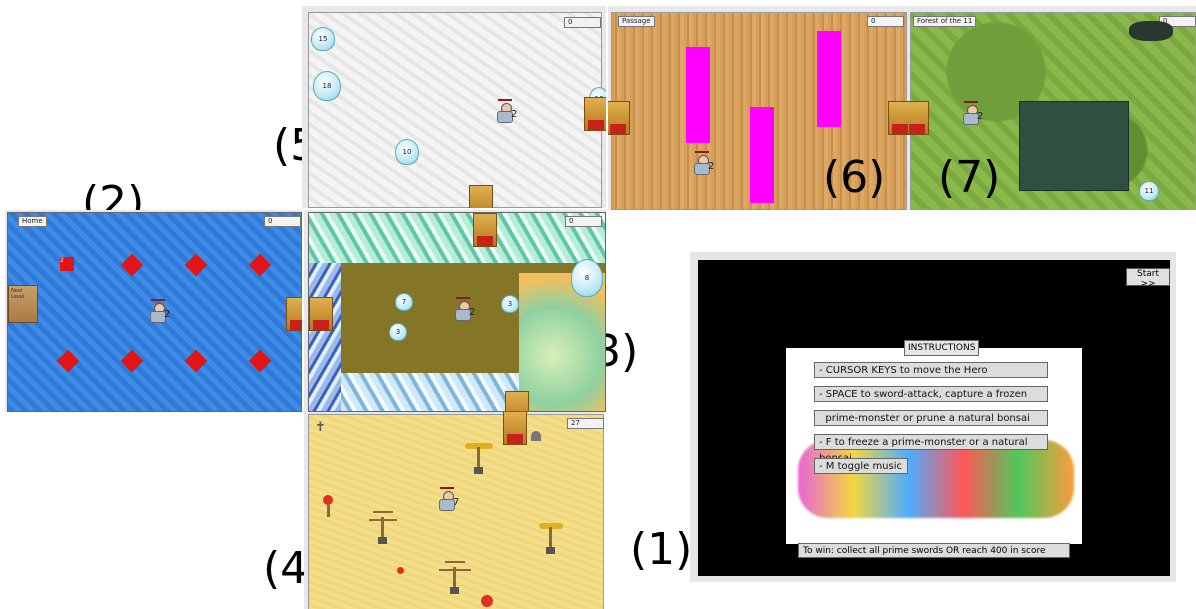 Image resolution: width=1196 pixels, height=609 pixels. What do you see at coordinates (1151, 31) in the screenshot?
I see `dark-pond` at bounding box center [1151, 31].